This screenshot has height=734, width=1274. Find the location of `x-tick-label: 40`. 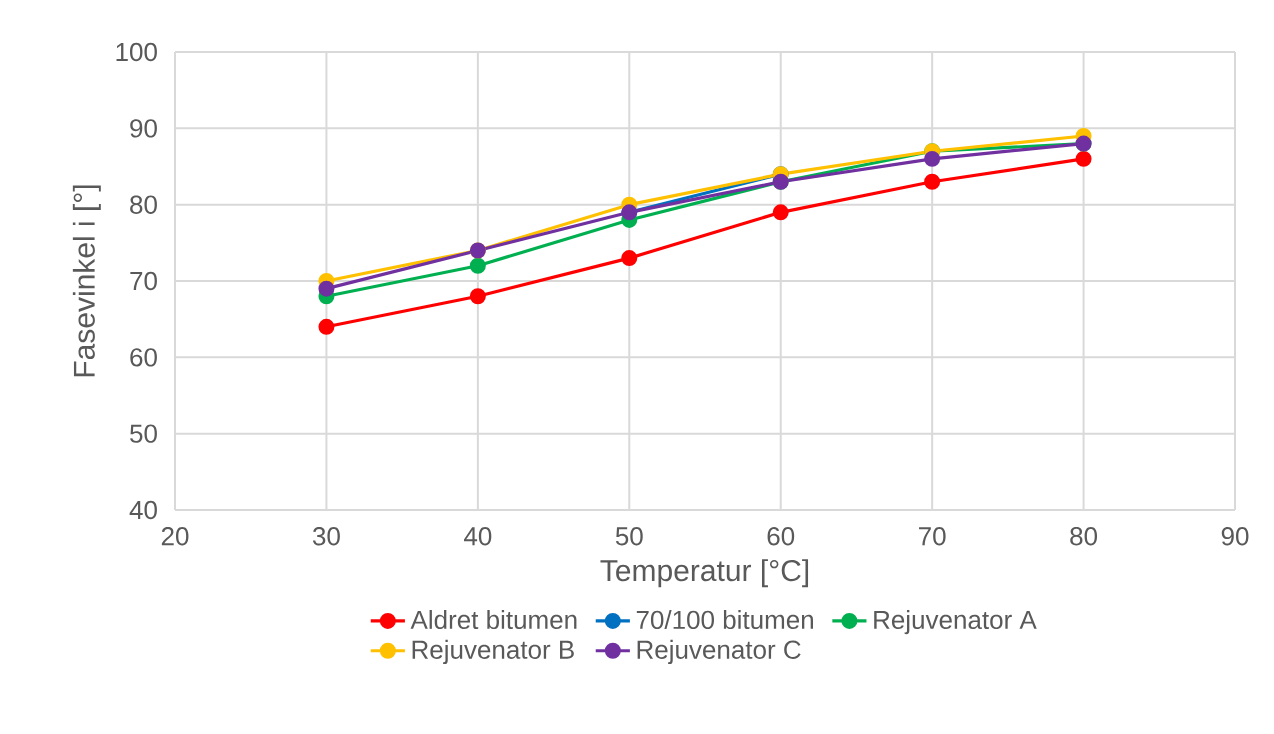

x-tick-label: 40 is located at coordinates (478, 536).